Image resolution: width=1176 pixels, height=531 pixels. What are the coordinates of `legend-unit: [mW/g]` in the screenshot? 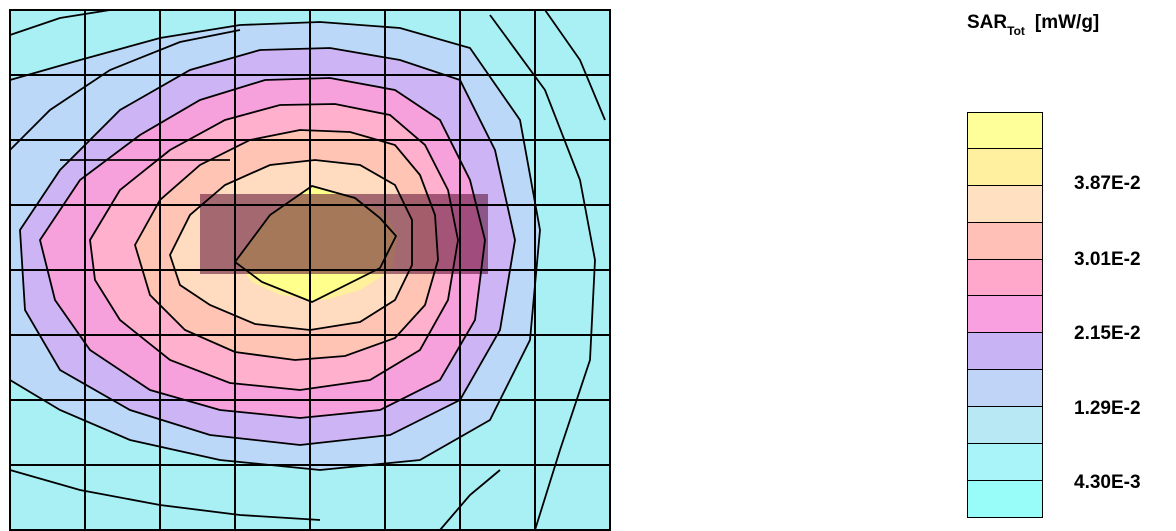 It's located at (1067, 22).